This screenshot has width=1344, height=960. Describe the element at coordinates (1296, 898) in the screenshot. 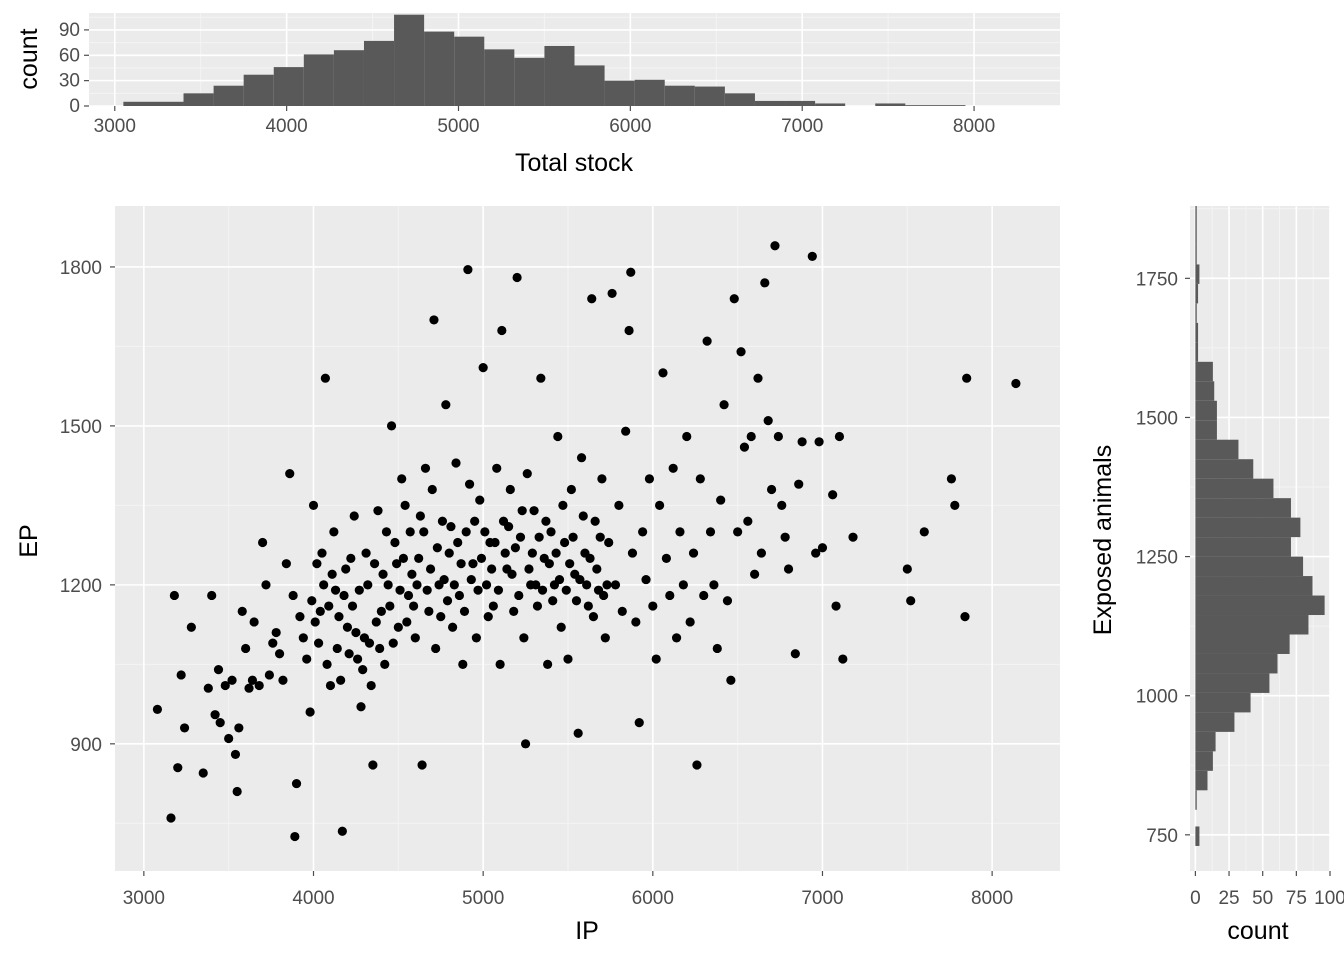

I see `right-histogram-x-tick-label: 75` at that location.